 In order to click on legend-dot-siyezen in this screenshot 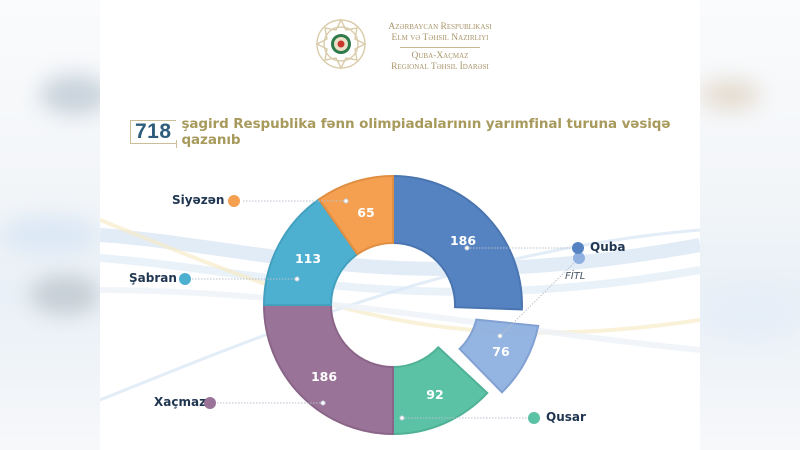, I will do `click(234, 201)`.